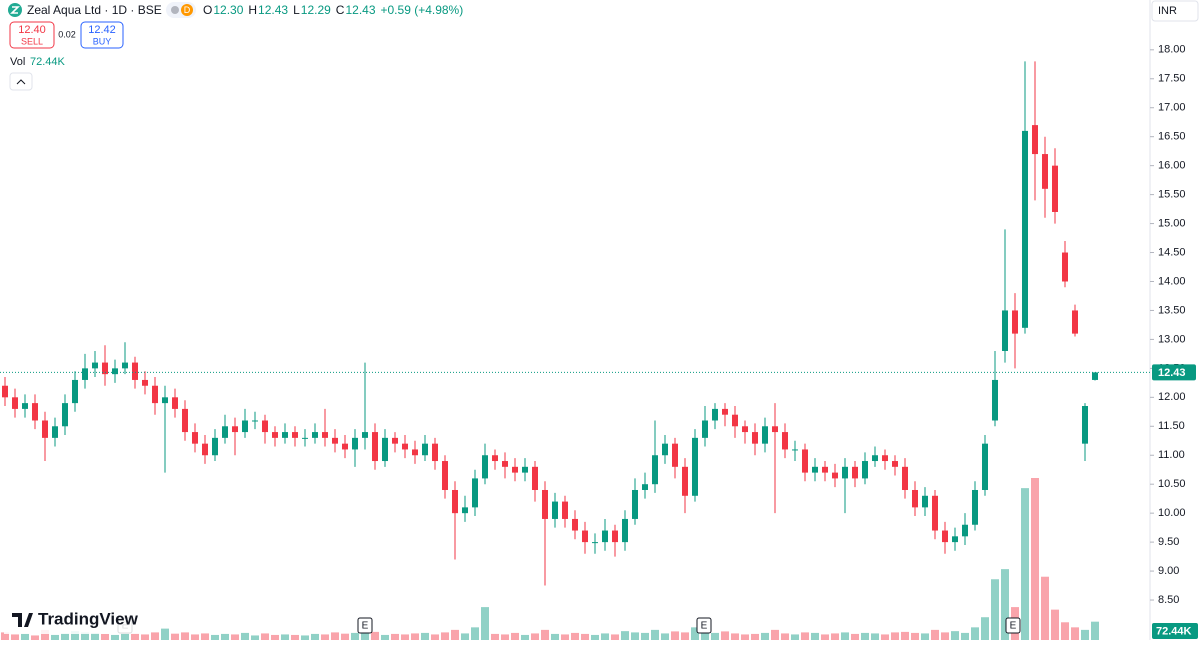 The width and height of the screenshot is (1200, 645). What do you see at coordinates (1172, 79) in the screenshot?
I see `y-tick-label: 17.50` at bounding box center [1172, 79].